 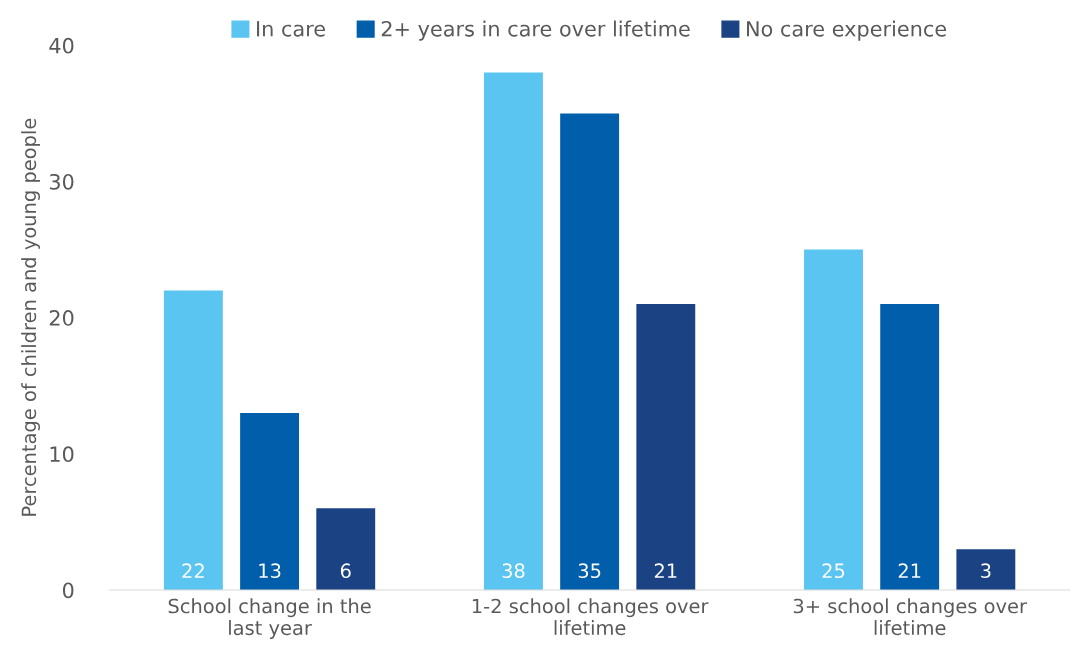 I want to click on y-tick-label: 10, so click(x=62, y=454).